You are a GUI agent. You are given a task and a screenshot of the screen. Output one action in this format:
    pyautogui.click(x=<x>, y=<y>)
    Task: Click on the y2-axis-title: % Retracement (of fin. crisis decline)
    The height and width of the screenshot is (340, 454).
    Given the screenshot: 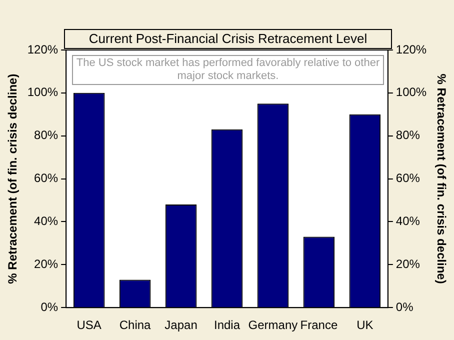 What is the action you would take?
    pyautogui.click(x=441, y=179)
    